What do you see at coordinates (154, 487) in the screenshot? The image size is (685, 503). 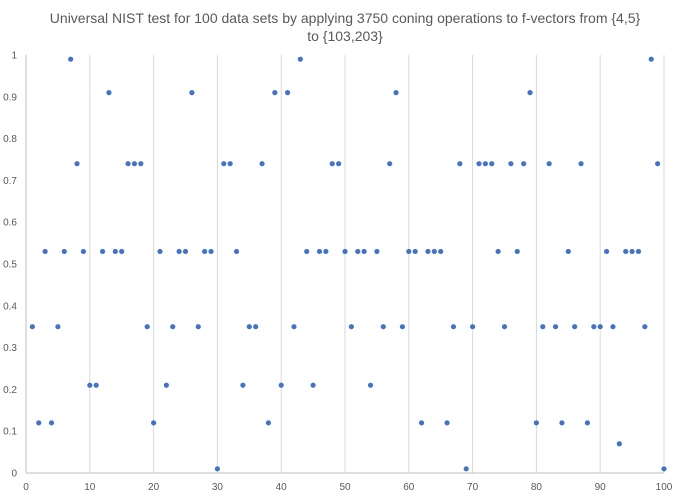 I see `x-tick-label: 20` at bounding box center [154, 487].